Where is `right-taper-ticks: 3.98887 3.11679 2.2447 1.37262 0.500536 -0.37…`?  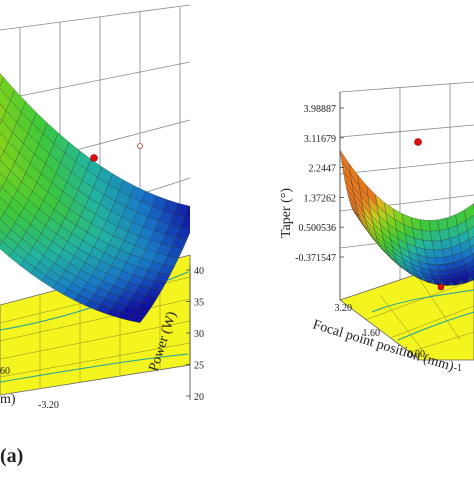
right-taper-ticks: 3.98887 3.11679 2.2447 1.37262 0.500536 -0.37… is located at coordinates (319, 184).